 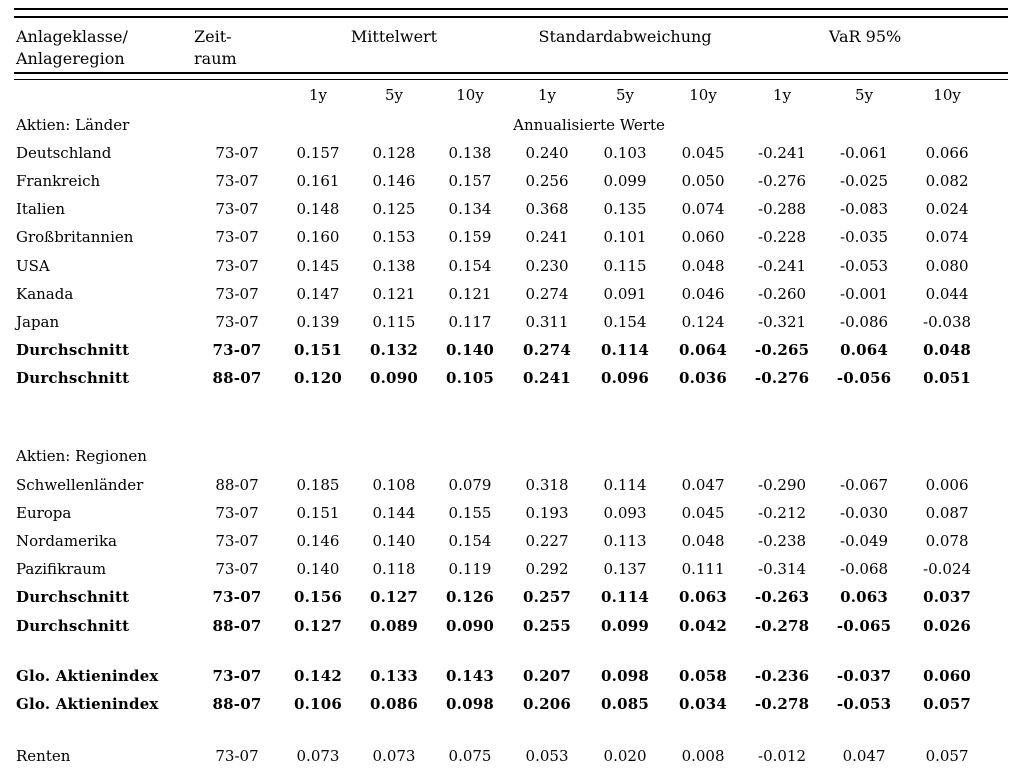 I want to click on section-title-gap-col11, so click(x=947, y=125).